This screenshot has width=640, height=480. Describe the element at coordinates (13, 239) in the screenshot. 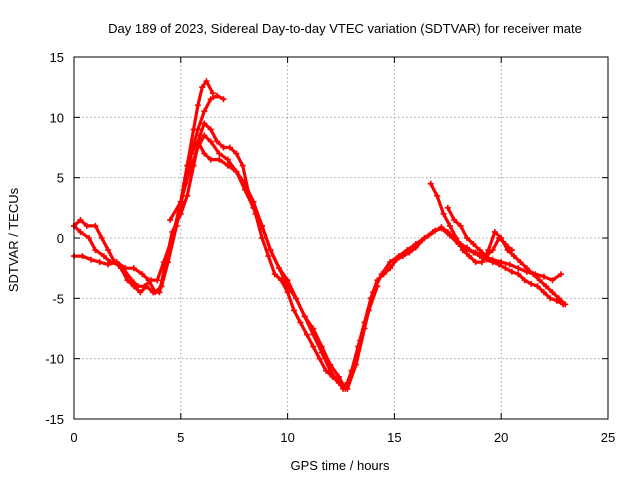

I see `y-axis-label: SDTVAR / TECUs` at that location.